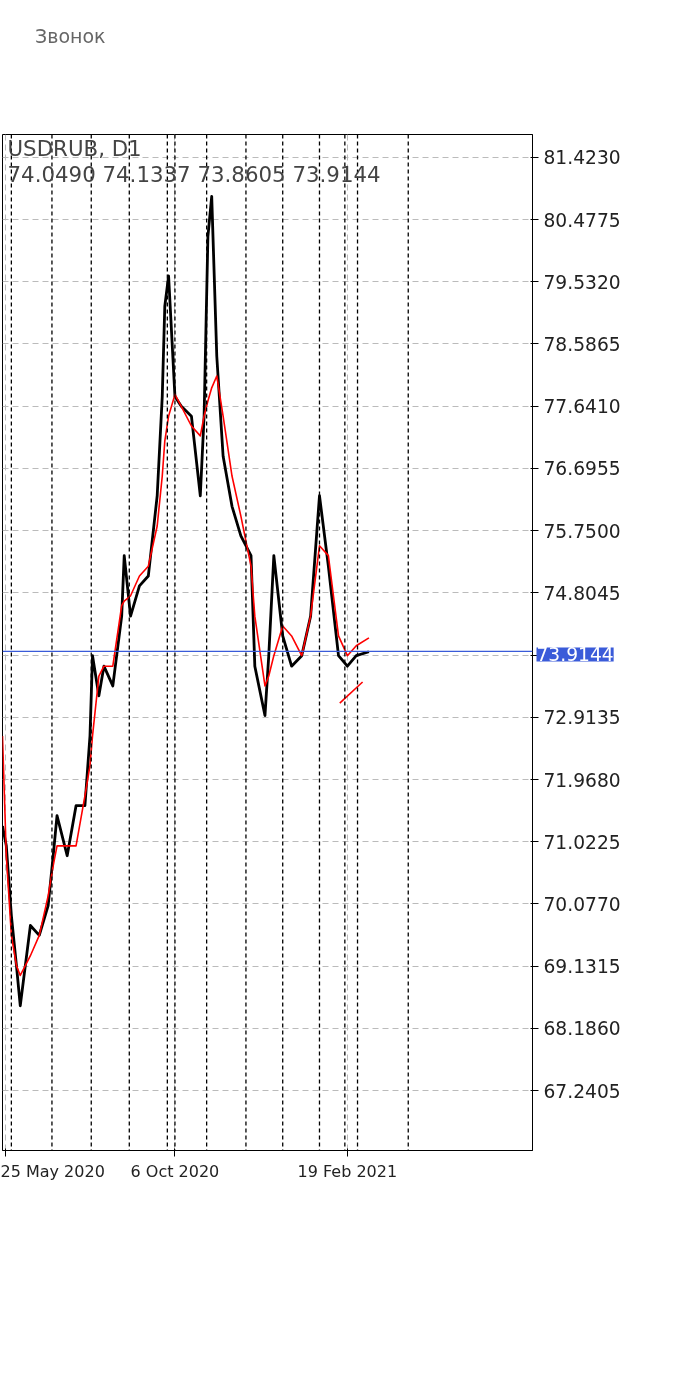 This screenshot has width=700, height=1400. What do you see at coordinates (582, 1029) in the screenshot?
I see `y-tick-label: 68.1860` at bounding box center [582, 1029].